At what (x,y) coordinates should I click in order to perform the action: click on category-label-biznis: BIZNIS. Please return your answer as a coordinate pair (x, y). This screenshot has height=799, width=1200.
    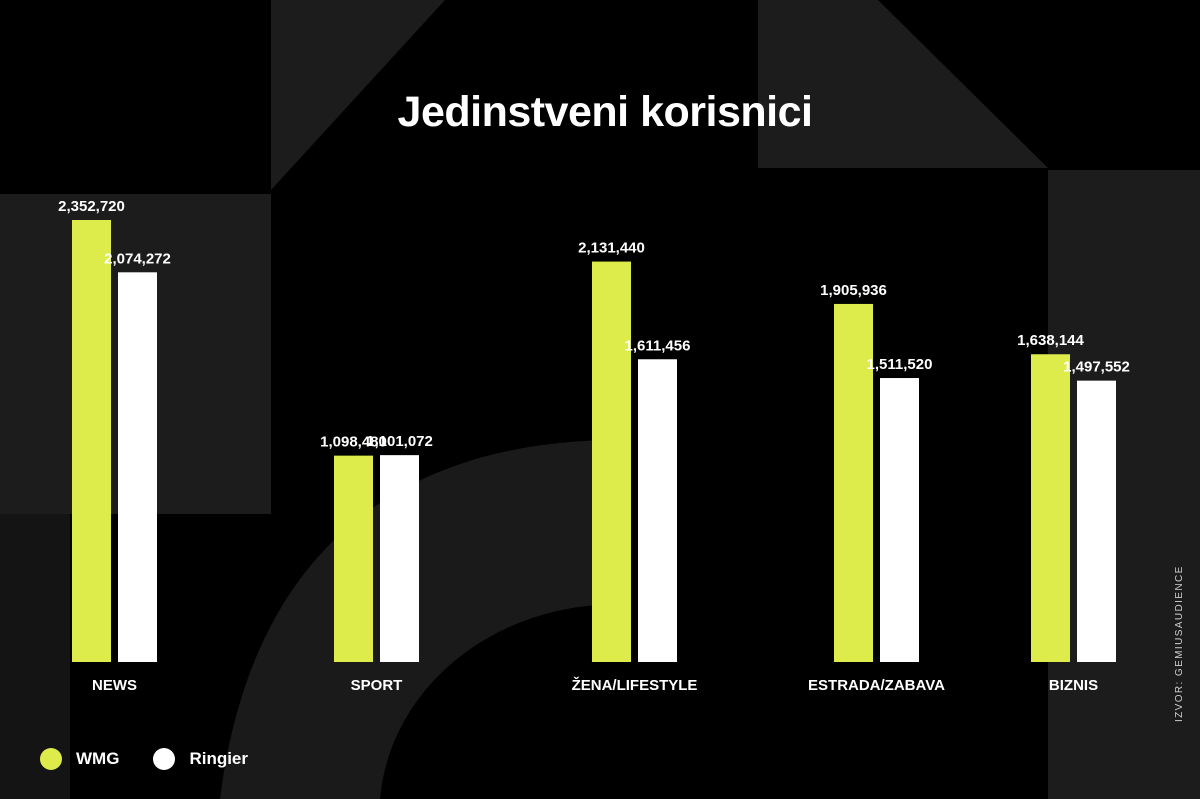
    Looking at the image, I should click on (1073, 685).